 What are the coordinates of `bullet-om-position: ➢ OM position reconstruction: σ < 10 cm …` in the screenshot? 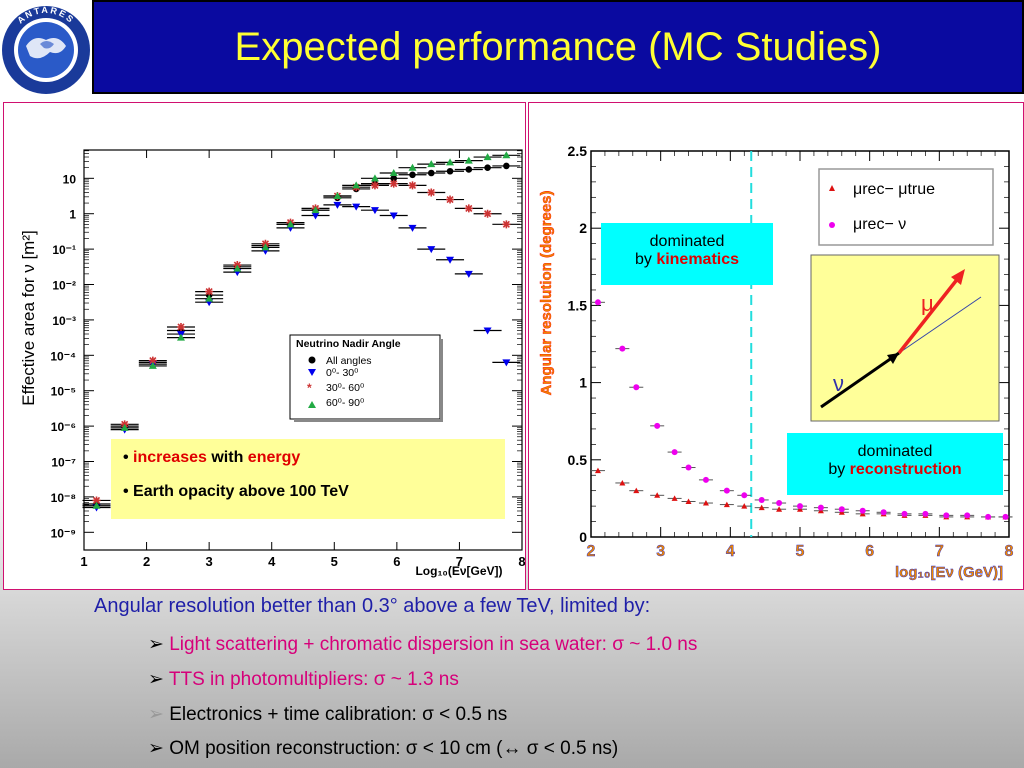 It's located at (383, 748).